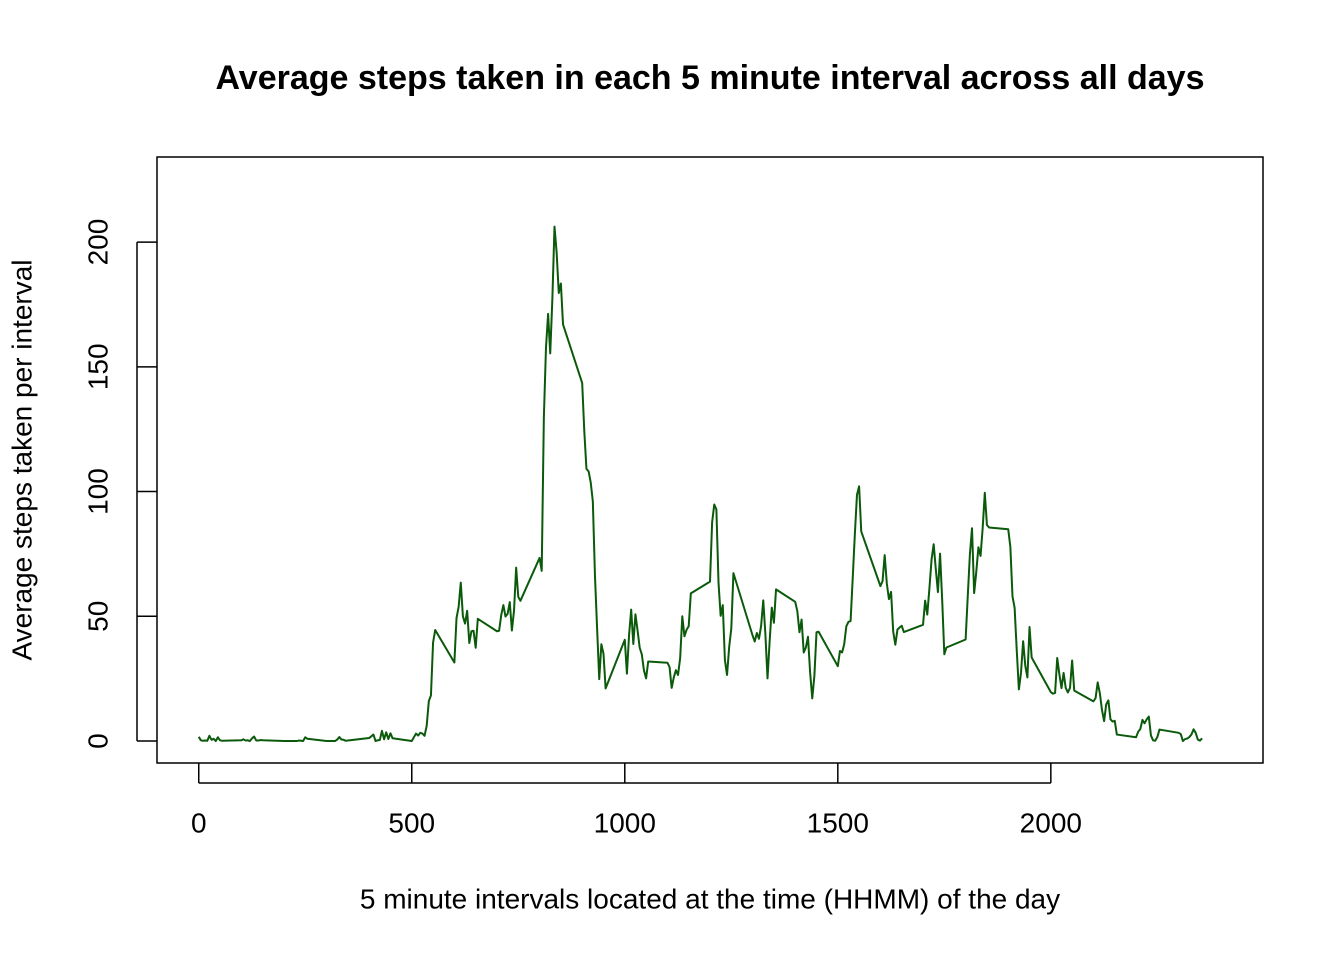 This screenshot has height=960, width=1344. I want to click on y-tick-label: 0, so click(97, 741).